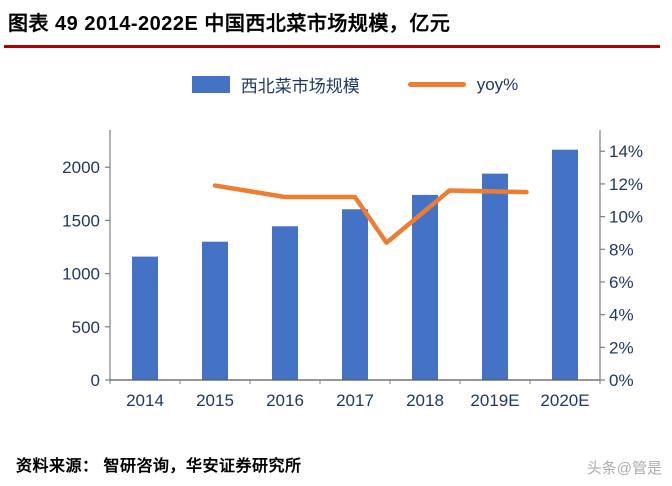 The height and width of the screenshot is (486, 672). I want to click on x-axis-label: 2014, so click(145, 400).